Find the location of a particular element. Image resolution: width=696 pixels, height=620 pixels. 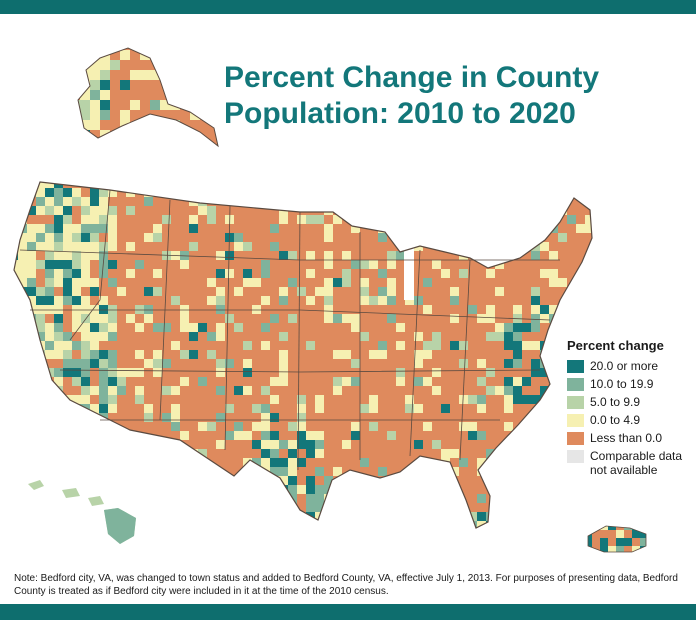

legend-item: Comparable data not available is located at coordinates (629, 463).